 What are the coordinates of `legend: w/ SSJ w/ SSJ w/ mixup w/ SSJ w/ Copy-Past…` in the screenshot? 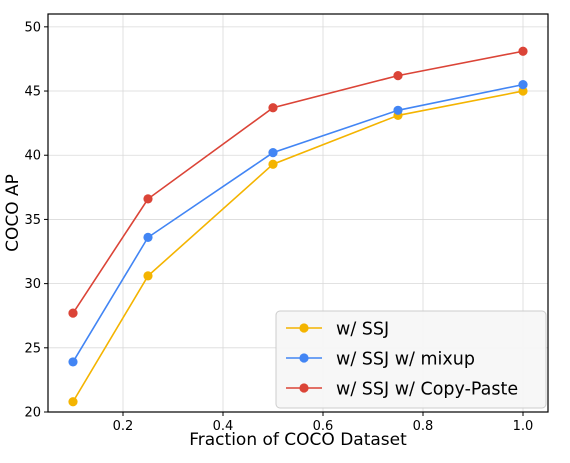 It's located at (411, 359).